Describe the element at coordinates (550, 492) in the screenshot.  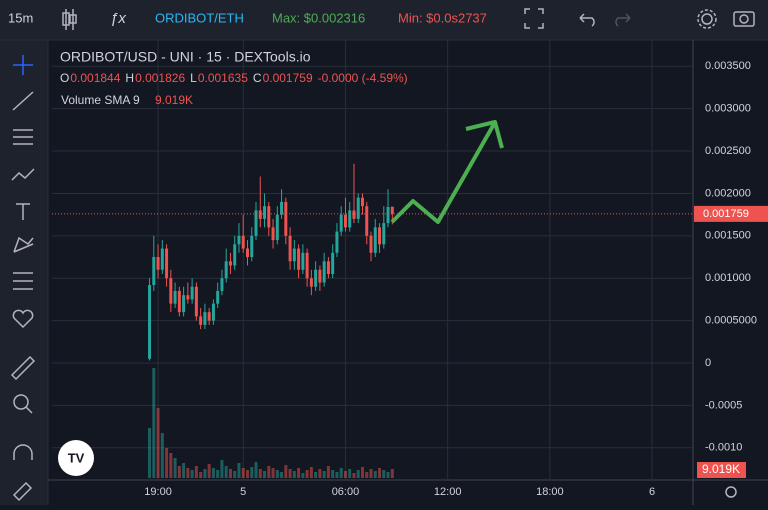
I see `x-tick-label: 18:00` at that location.